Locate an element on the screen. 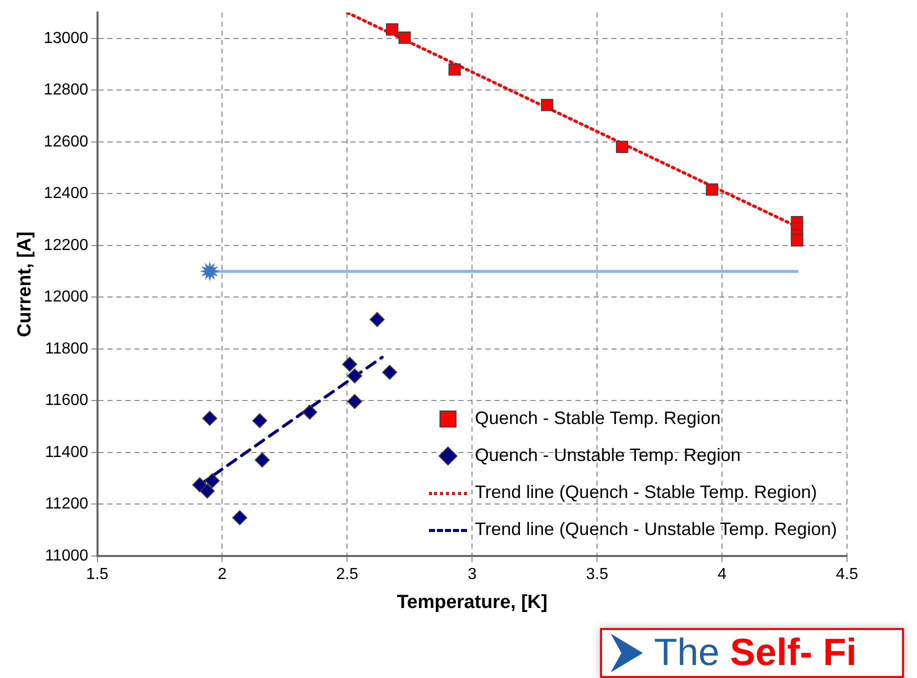  y-tick-label: 11000 is located at coordinates (66, 555).